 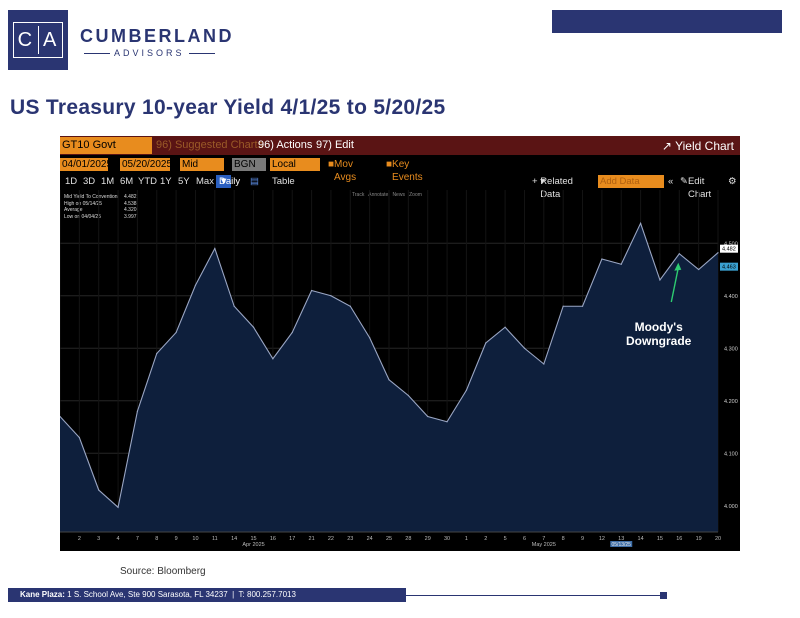 I want to click on annotation-arrowhead, so click(x=678, y=266).